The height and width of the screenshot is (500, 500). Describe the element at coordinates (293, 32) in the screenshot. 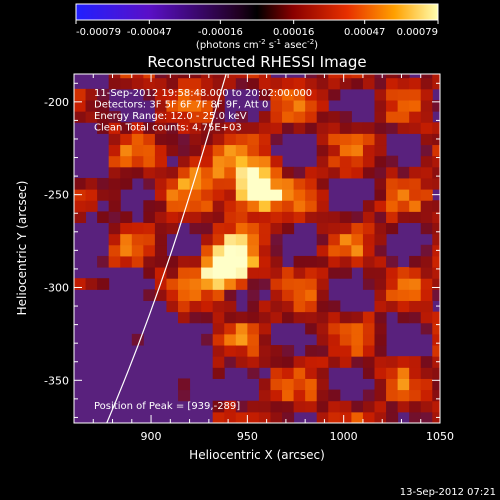

I see `colorbar-tick-label: 0.00016` at that location.